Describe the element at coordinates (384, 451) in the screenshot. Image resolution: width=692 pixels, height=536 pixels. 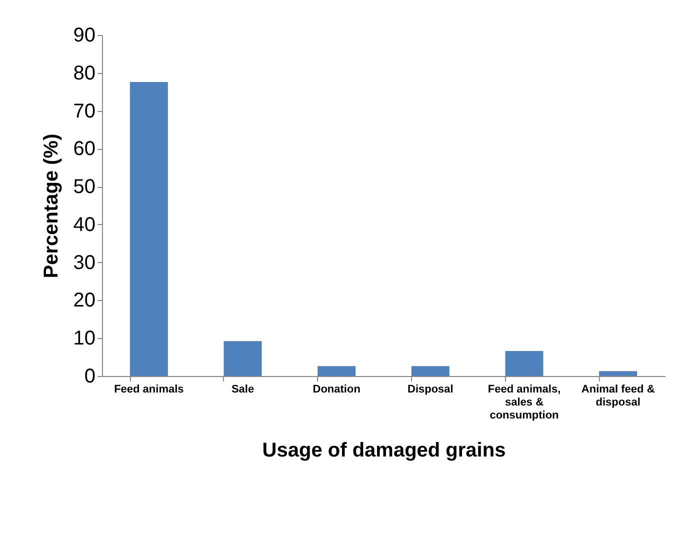
I see `x-axis-title: Usage of damaged grains` at that location.